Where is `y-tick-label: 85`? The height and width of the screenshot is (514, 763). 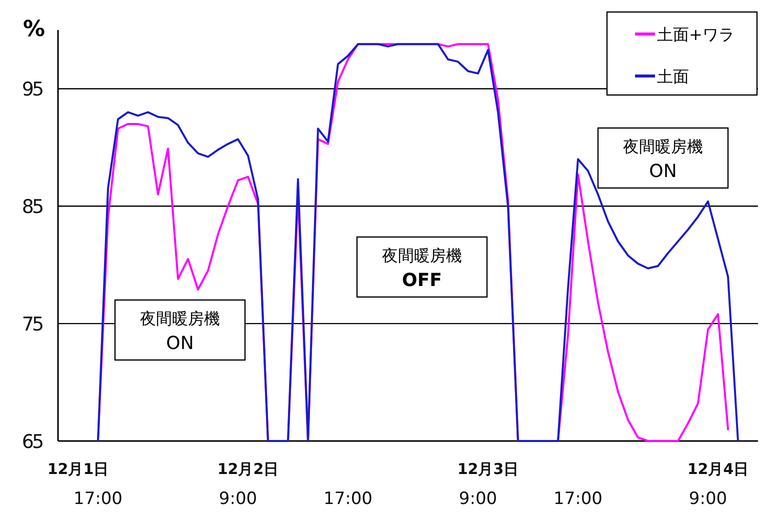
y-tick-label: 85 is located at coordinates (32, 207).